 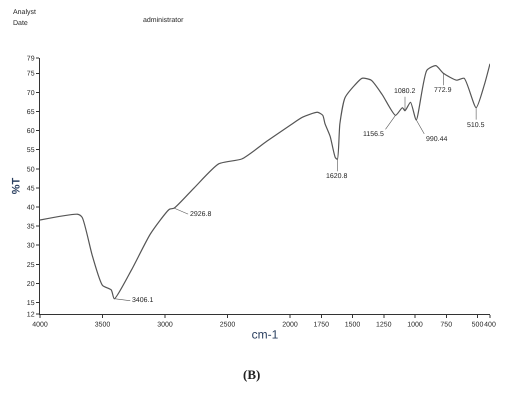 What do you see at coordinates (265, 334) in the screenshot?
I see `x-axis-title: cm-1` at bounding box center [265, 334].